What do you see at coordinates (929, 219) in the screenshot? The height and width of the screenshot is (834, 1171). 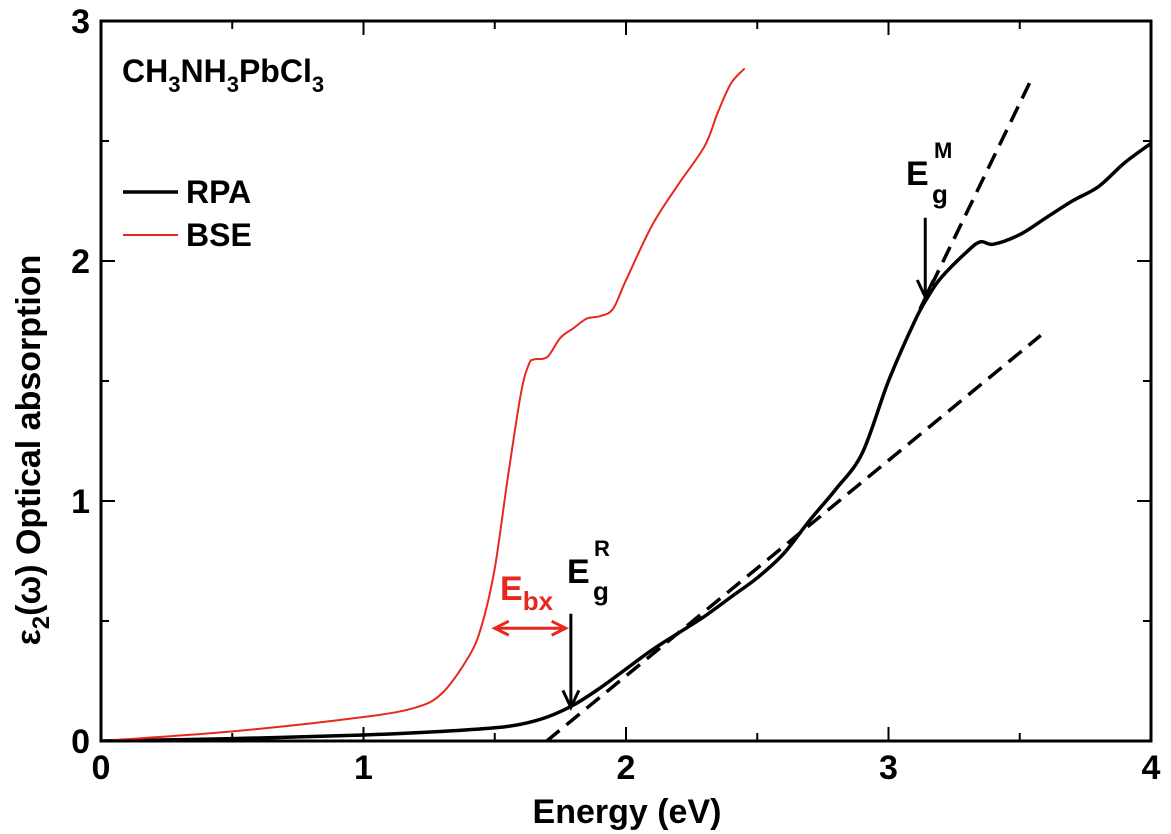 I see `eg-m-annotation: EgM` at bounding box center [929, 219].